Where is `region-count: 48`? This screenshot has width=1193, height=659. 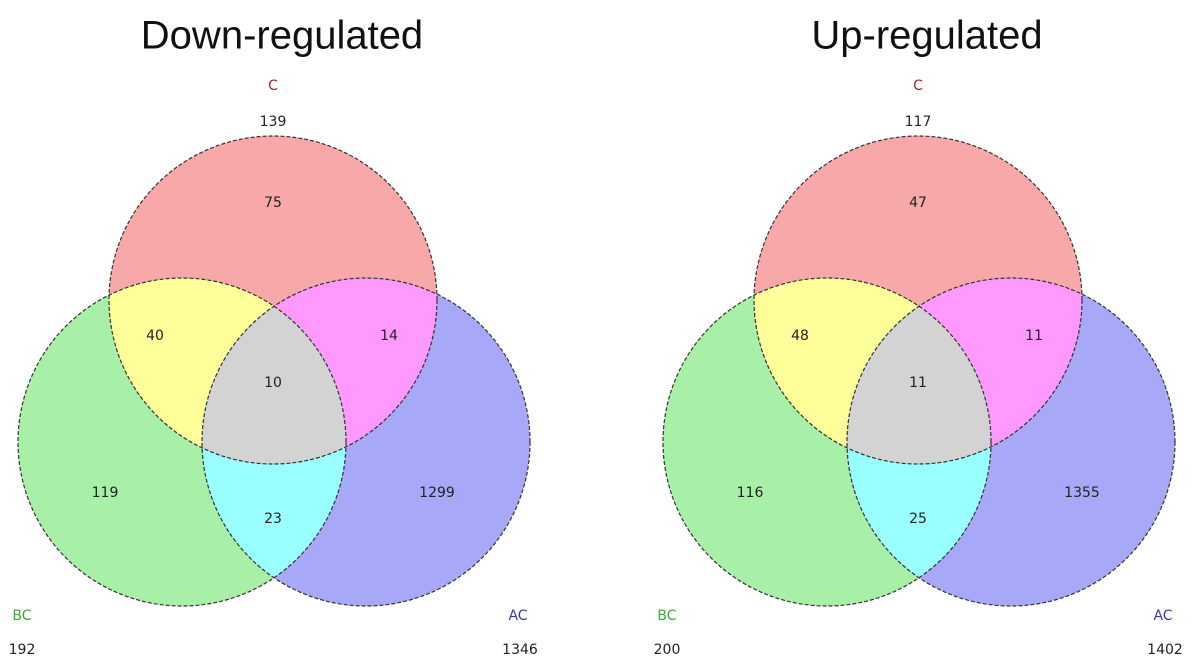
region-count: 48 is located at coordinates (800, 336).